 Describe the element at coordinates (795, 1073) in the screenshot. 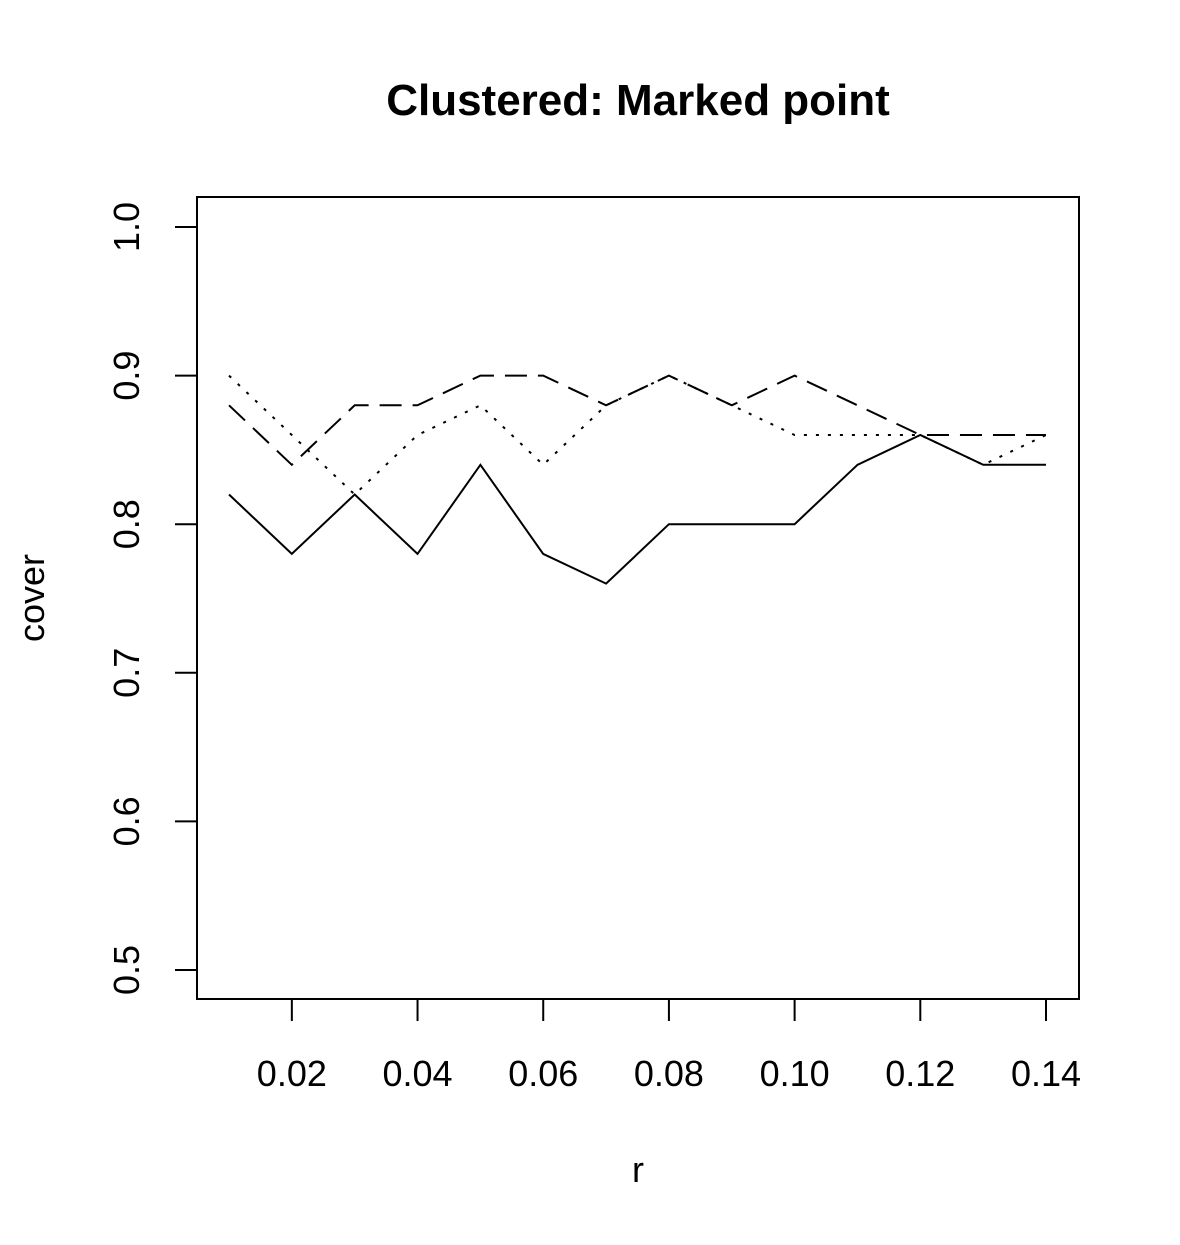

I see `x-tick-label: 0.10` at that location.